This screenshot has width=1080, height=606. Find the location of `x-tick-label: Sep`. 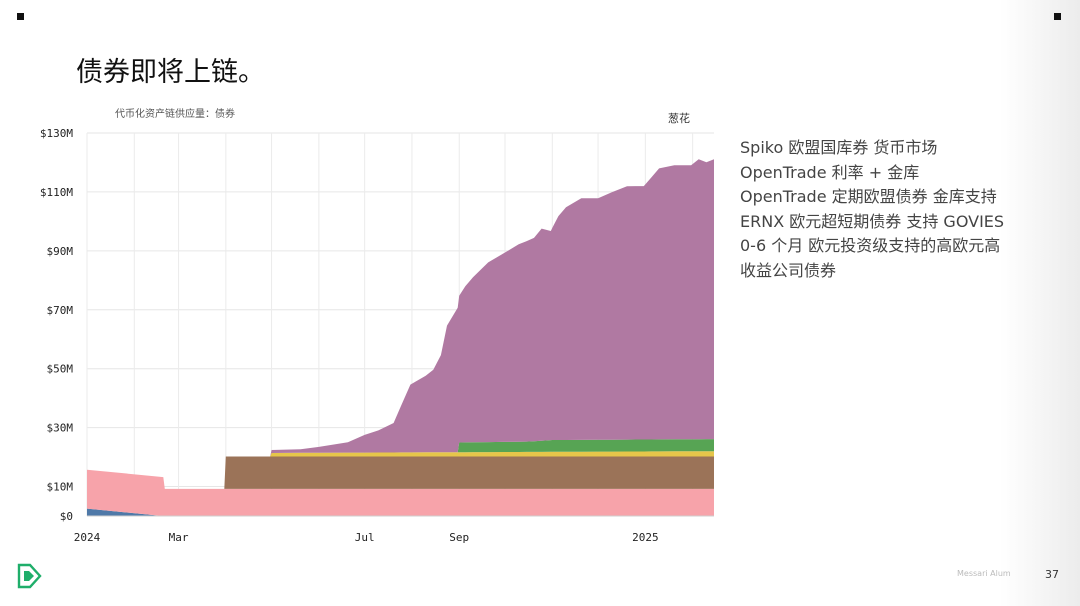

x-tick-label: Sep is located at coordinates (459, 537).